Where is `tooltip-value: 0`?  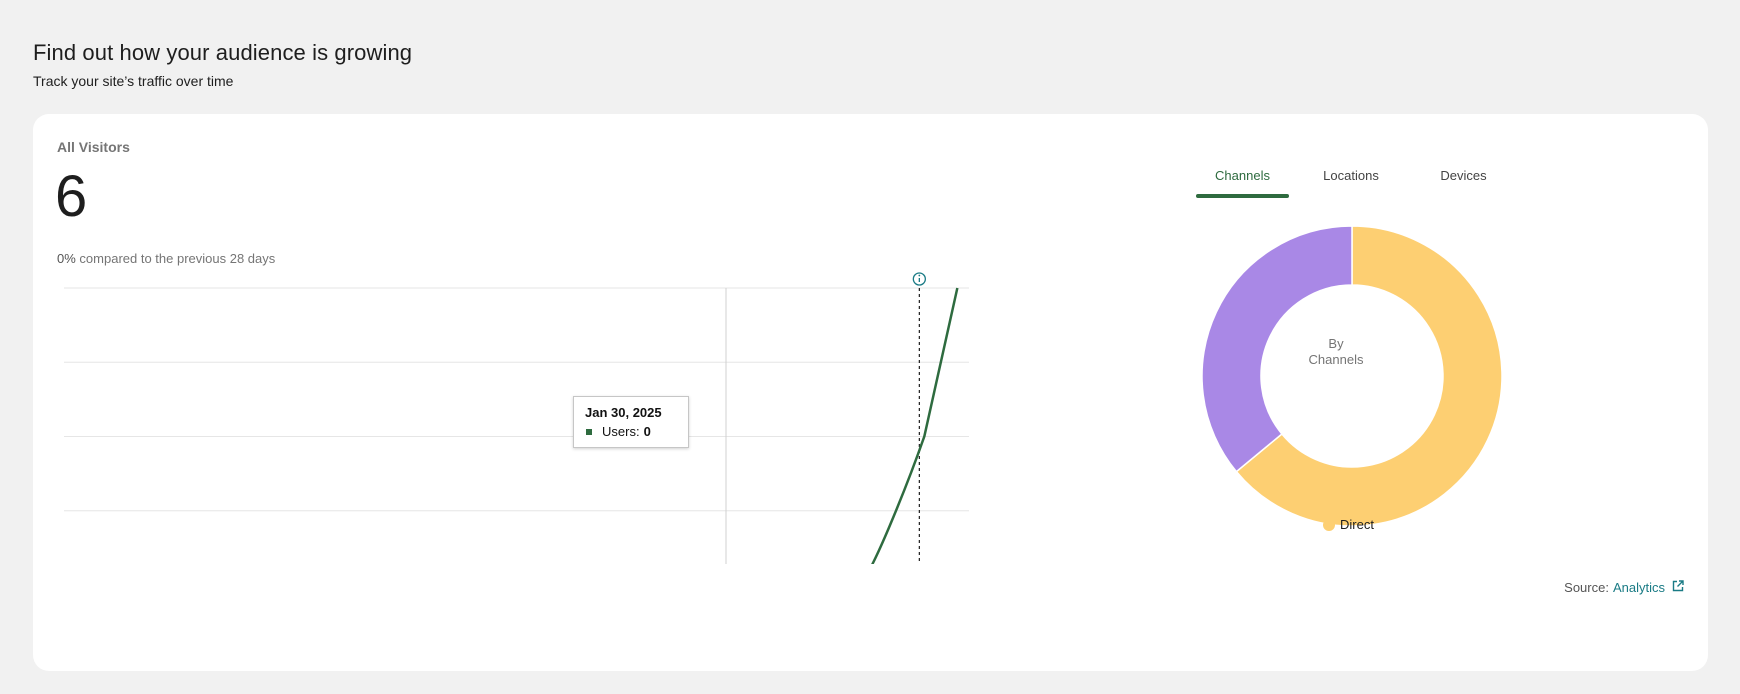
tooltip-value: 0 is located at coordinates (647, 431).